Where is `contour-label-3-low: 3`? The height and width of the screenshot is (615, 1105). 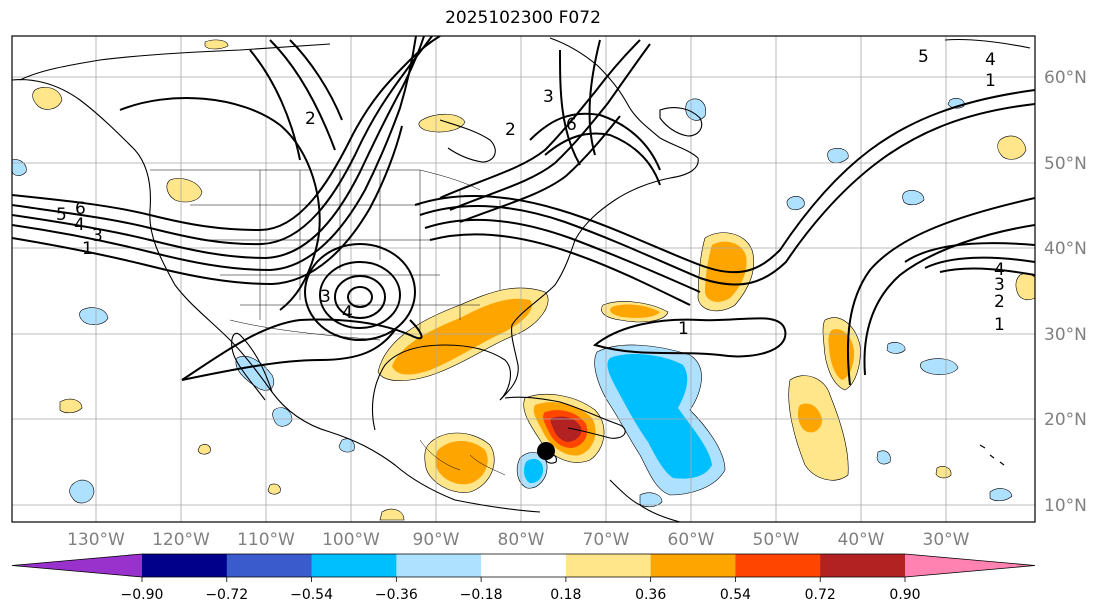
contour-label-3-low: 3 is located at coordinates (325, 297).